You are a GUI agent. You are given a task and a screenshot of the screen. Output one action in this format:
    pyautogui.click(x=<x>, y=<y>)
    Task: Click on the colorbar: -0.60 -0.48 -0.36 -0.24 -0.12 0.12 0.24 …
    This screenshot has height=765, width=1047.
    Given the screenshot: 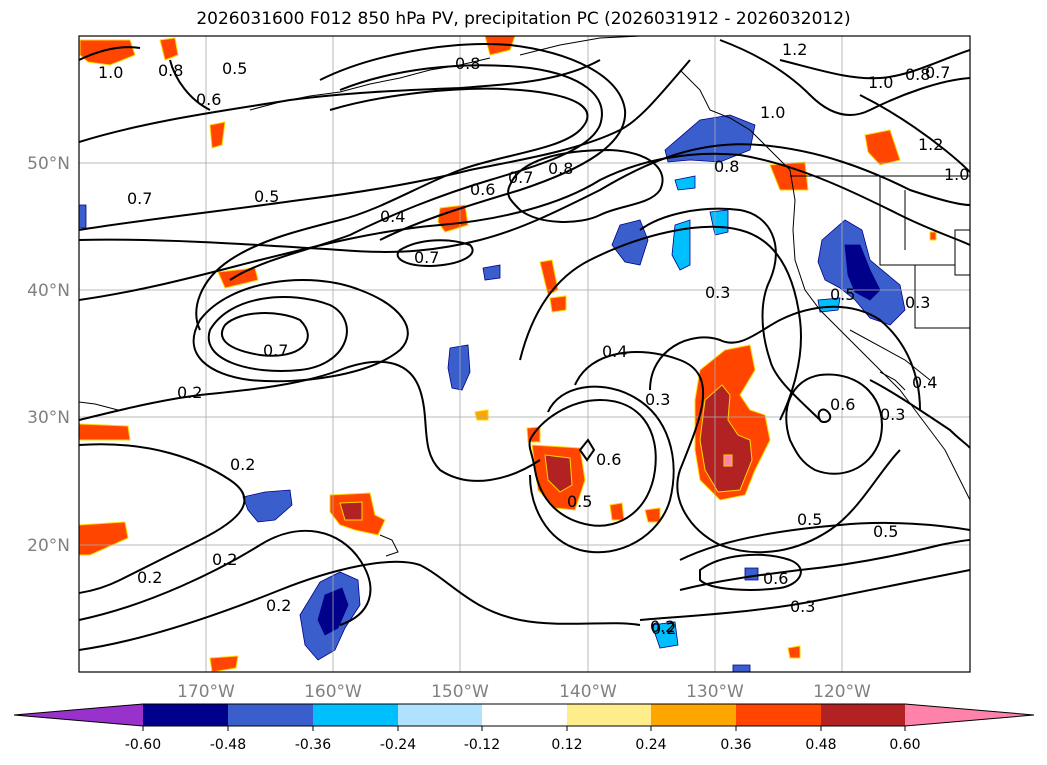 What is the action you would take?
    pyautogui.click(x=524, y=728)
    